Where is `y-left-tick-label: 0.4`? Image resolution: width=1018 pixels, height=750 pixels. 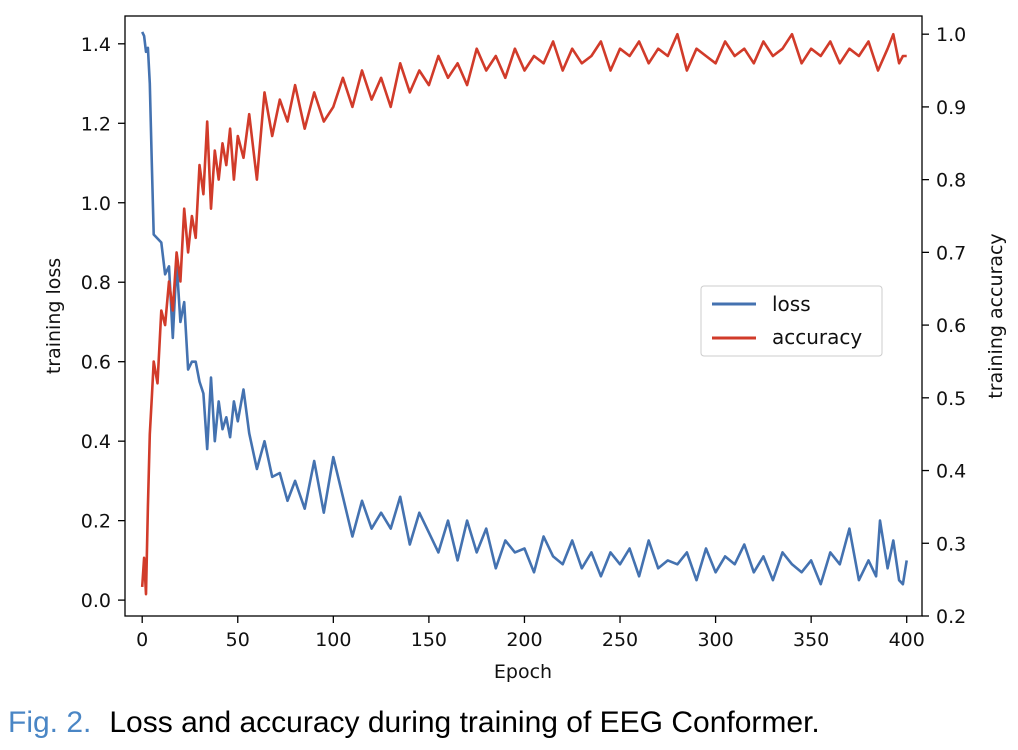 y-left-tick-label: 0.4 is located at coordinates (96, 442).